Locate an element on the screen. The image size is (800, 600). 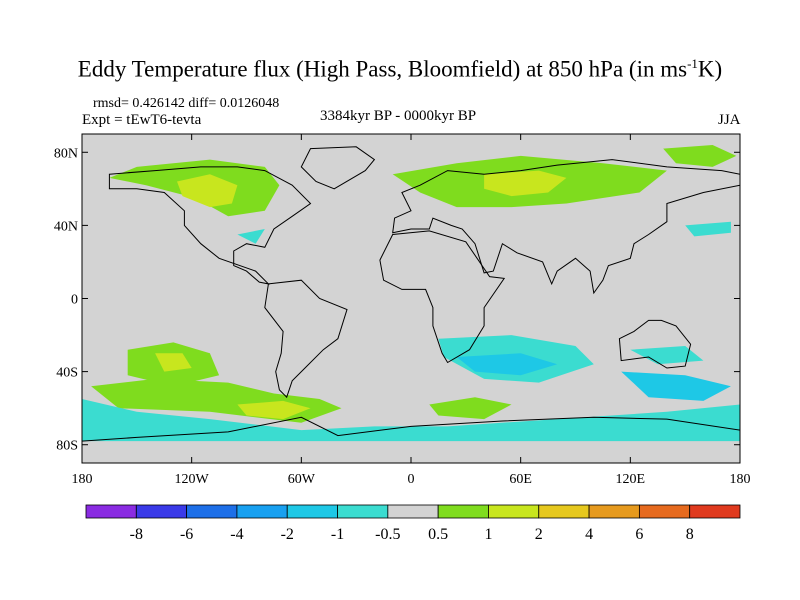
lat-label: 80S is located at coordinates (67, 446).